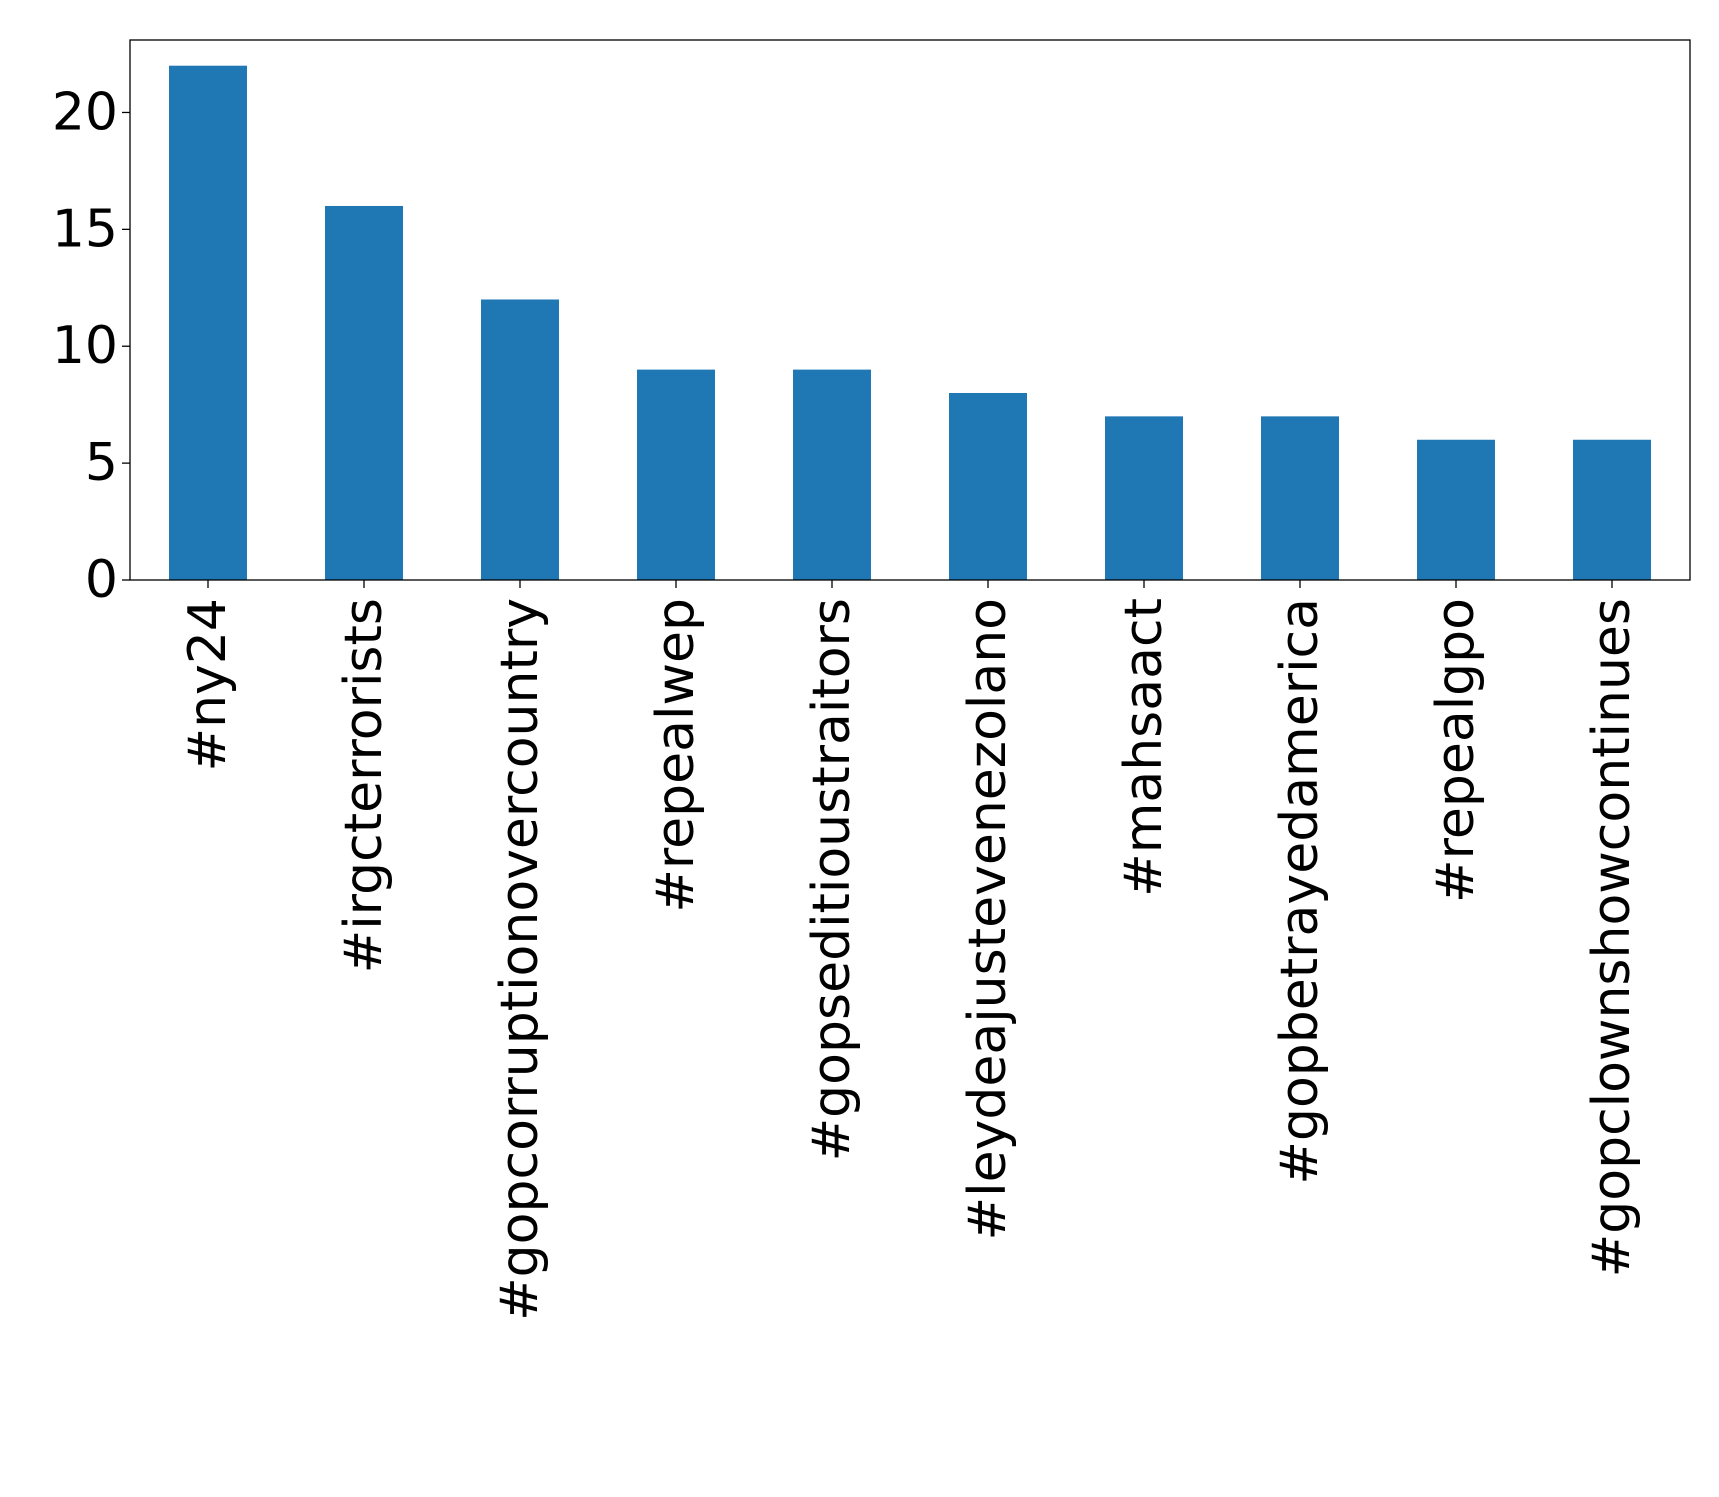 Image resolution: width=1719 pixels, height=1497 pixels. Describe the element at coordinates (85, 112) in the screenshot. I see `y-tick-label-4: 20` at that location.